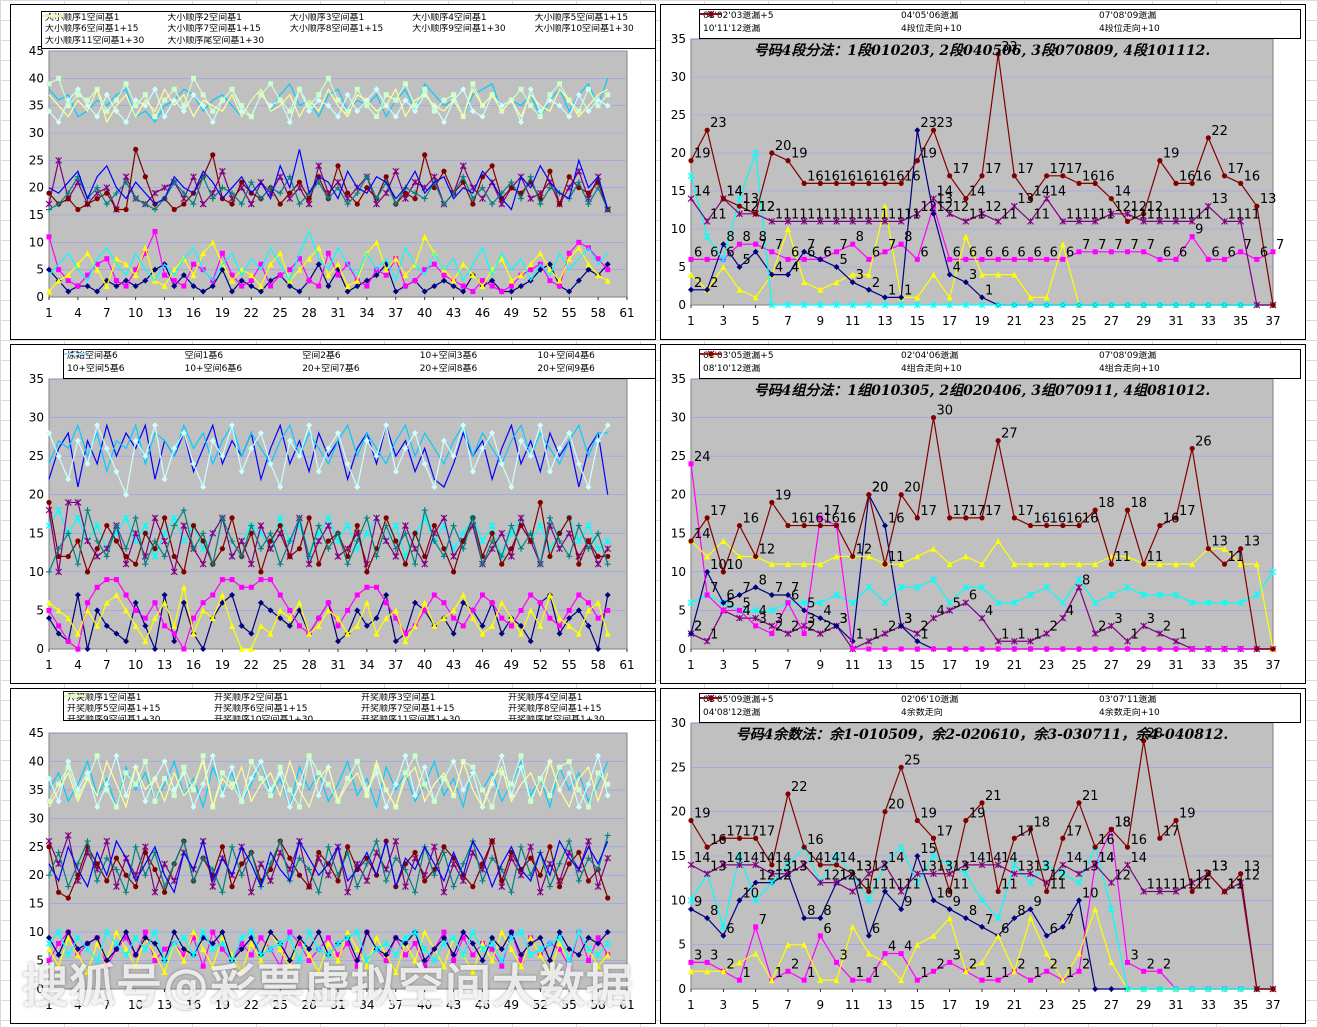 The width and height of the screenshot is (1317, 1027). Describe the element at coordinates (222, 1005) in the screenshot. I see `x-tick-label: 19` at that location.